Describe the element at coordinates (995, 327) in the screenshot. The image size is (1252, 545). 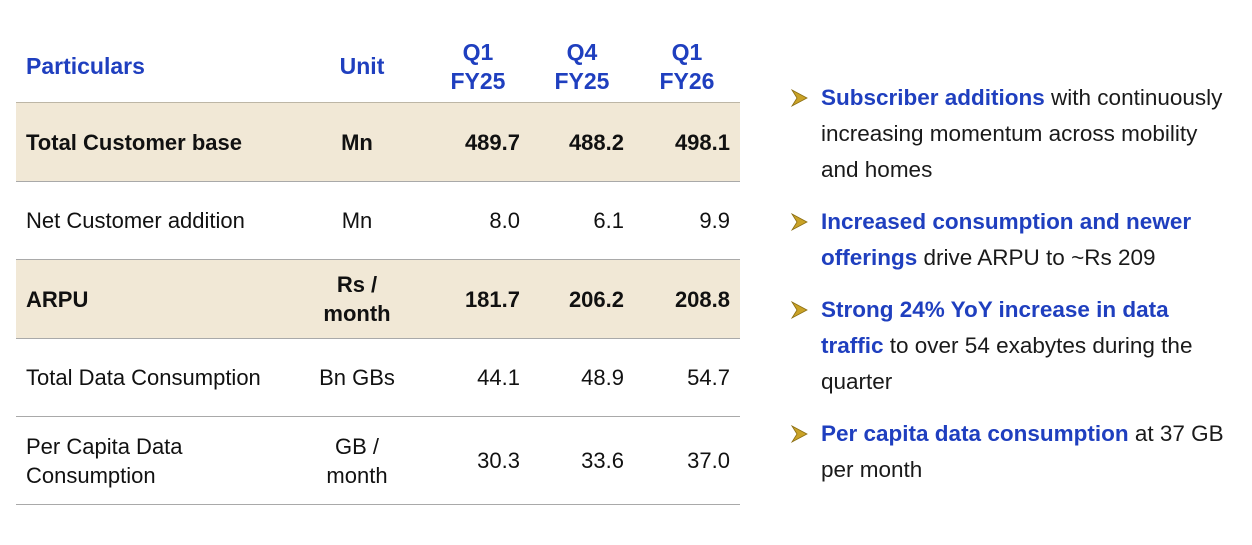
I see `bullet-highlight: Strong 24% YoY increase in data traffic` at that location.